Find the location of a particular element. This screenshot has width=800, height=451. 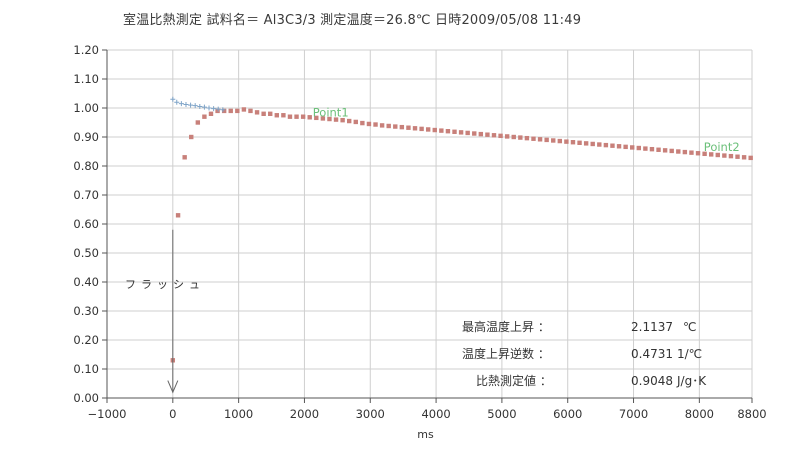

x-tick-label: 6000 is located at coordinates (567, 414).